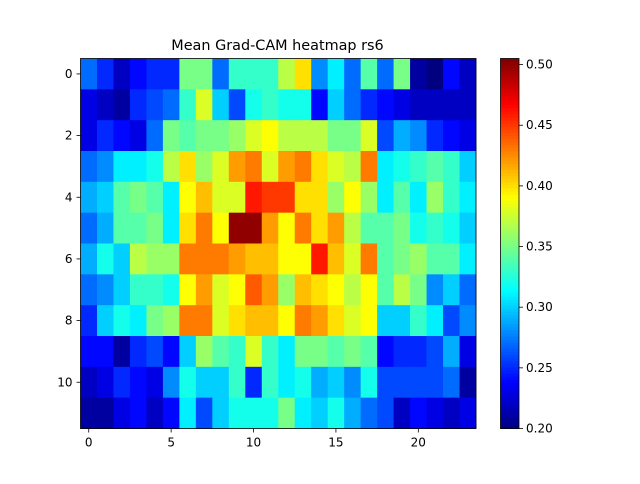 The image size is (640, 484). Describe the element at coordinates (69, 136) in the screenshot. I see `y-tick-label: 2` at that location.